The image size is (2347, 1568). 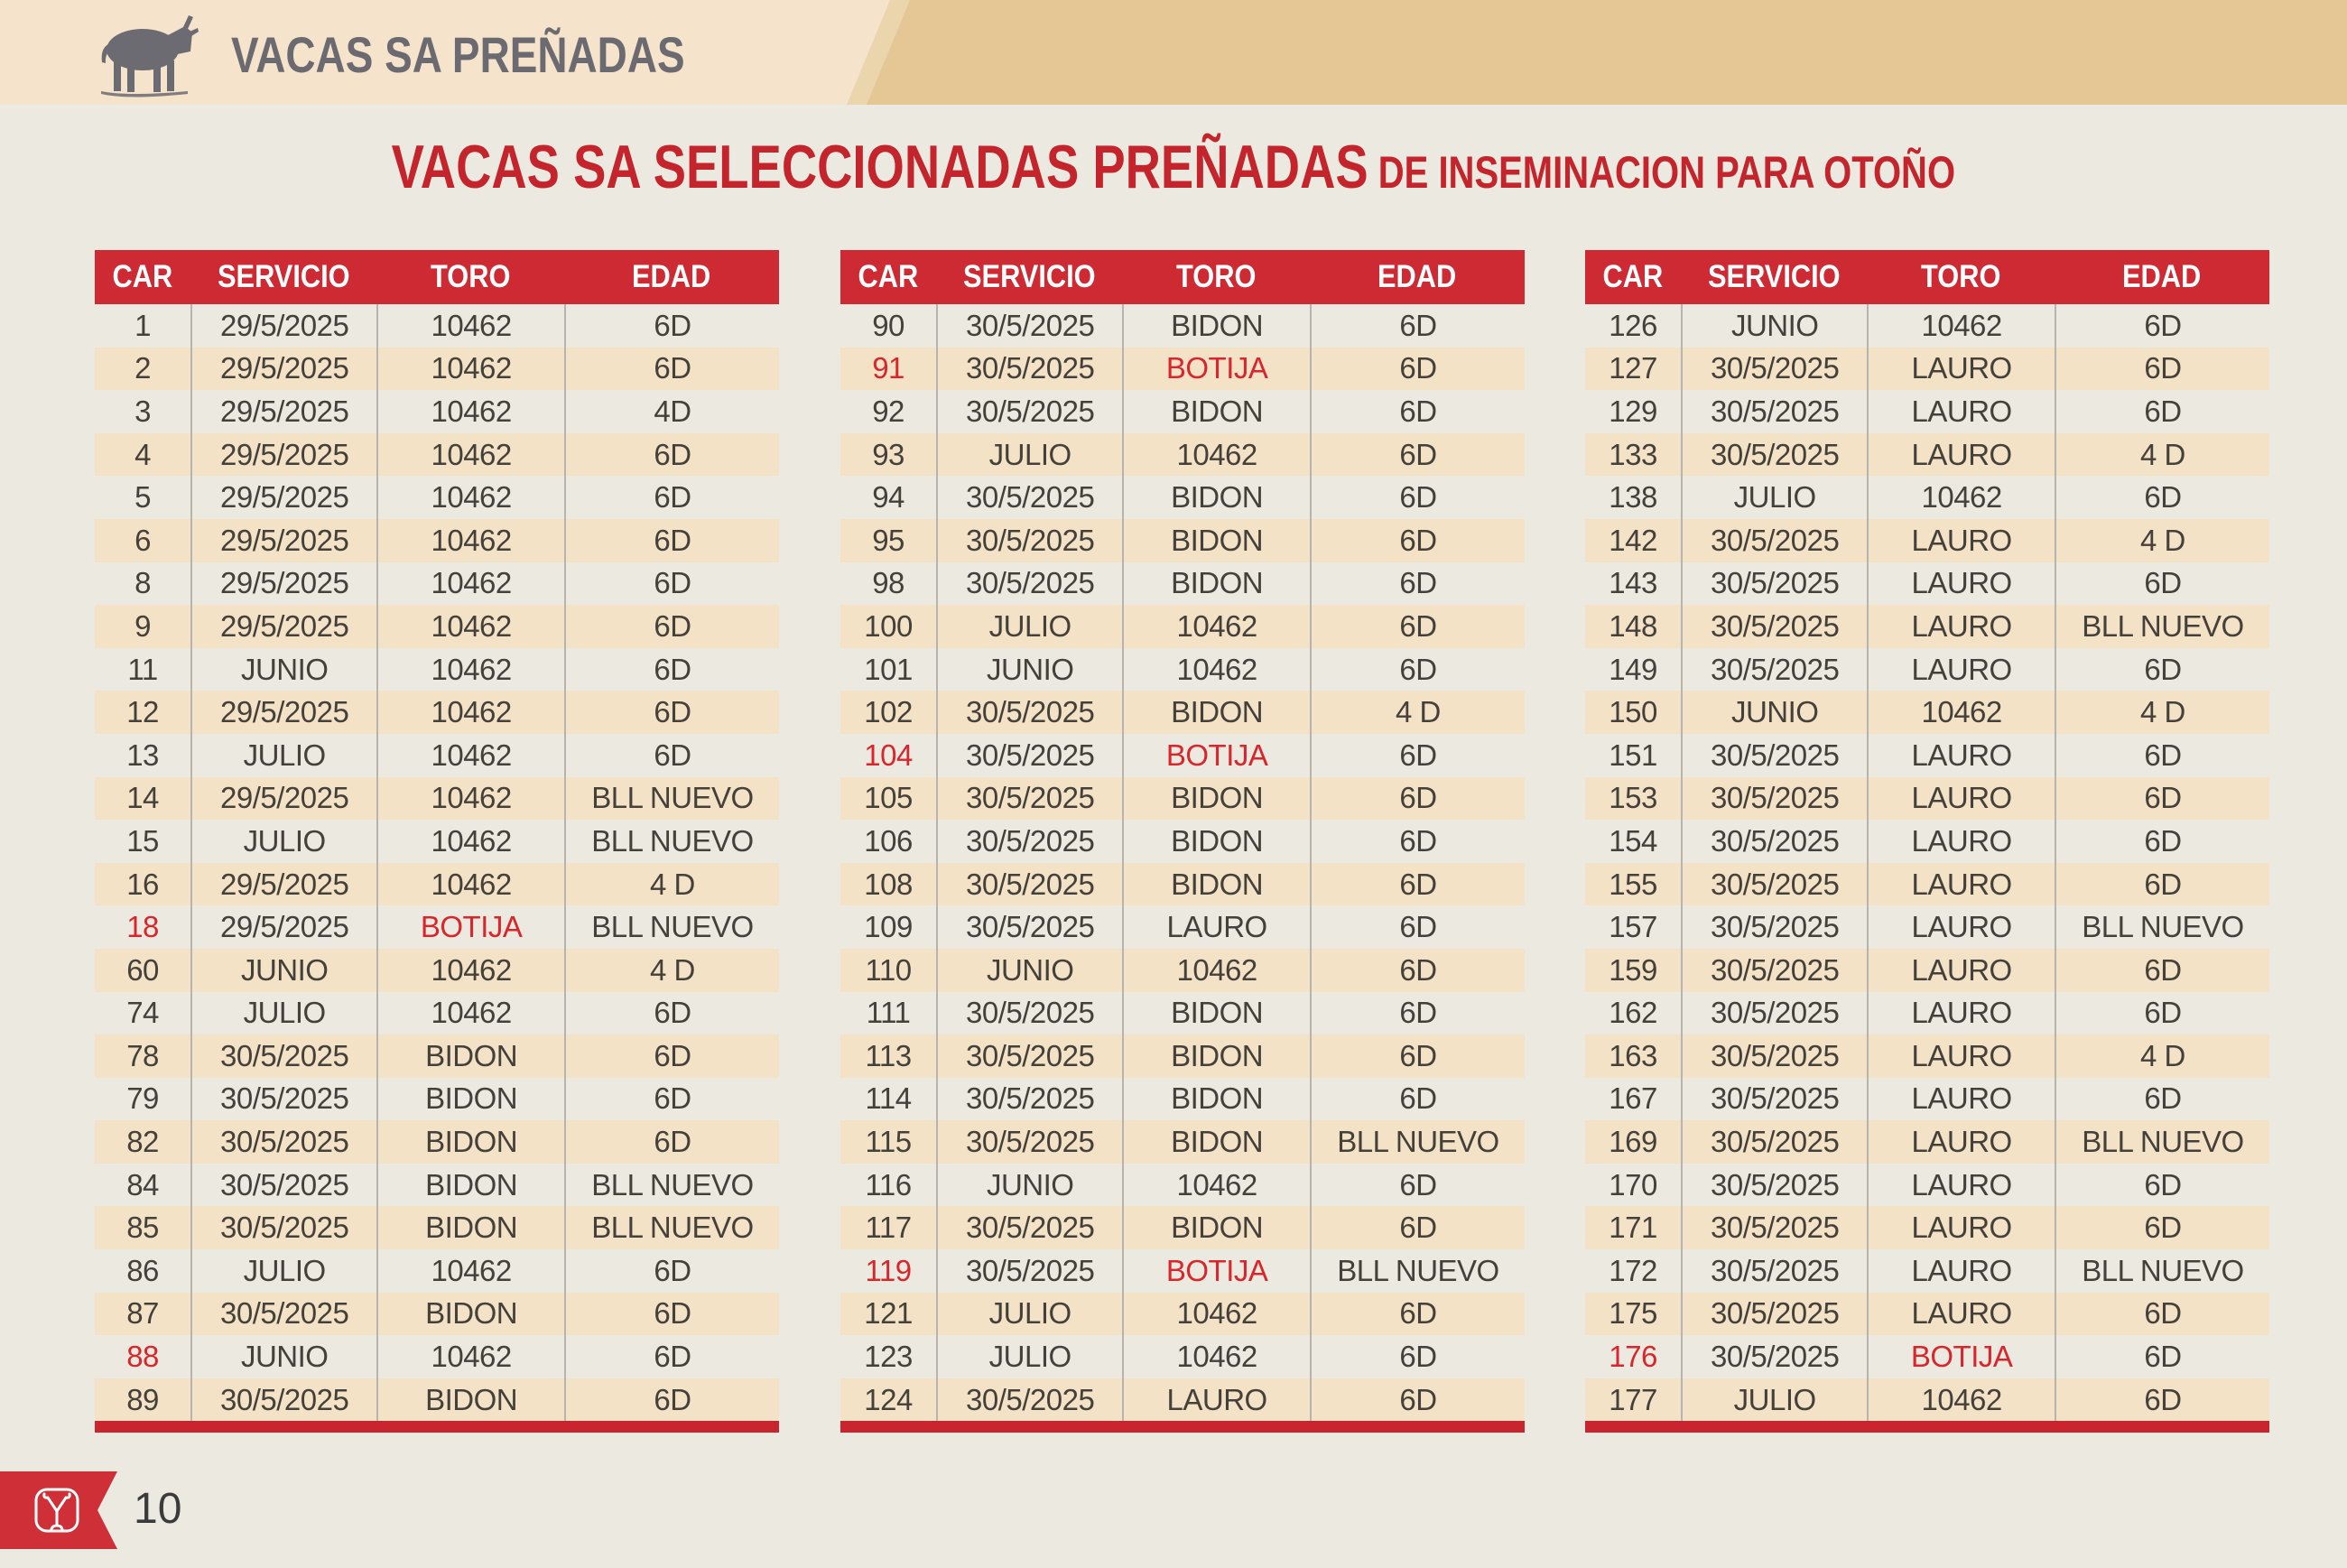 What do you see at coordinates (1633, 1142) in the screenshot?
I see `cell-car: 169` at bounding box center [1633, 1142].